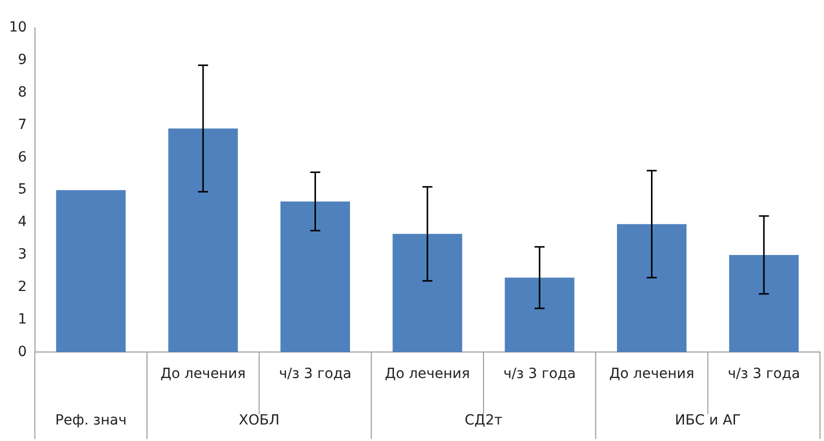  What do you see at coordinates (22, 319) in the screenshot?
I see `y-tick-label: 1` at bounding box center [22, 319].